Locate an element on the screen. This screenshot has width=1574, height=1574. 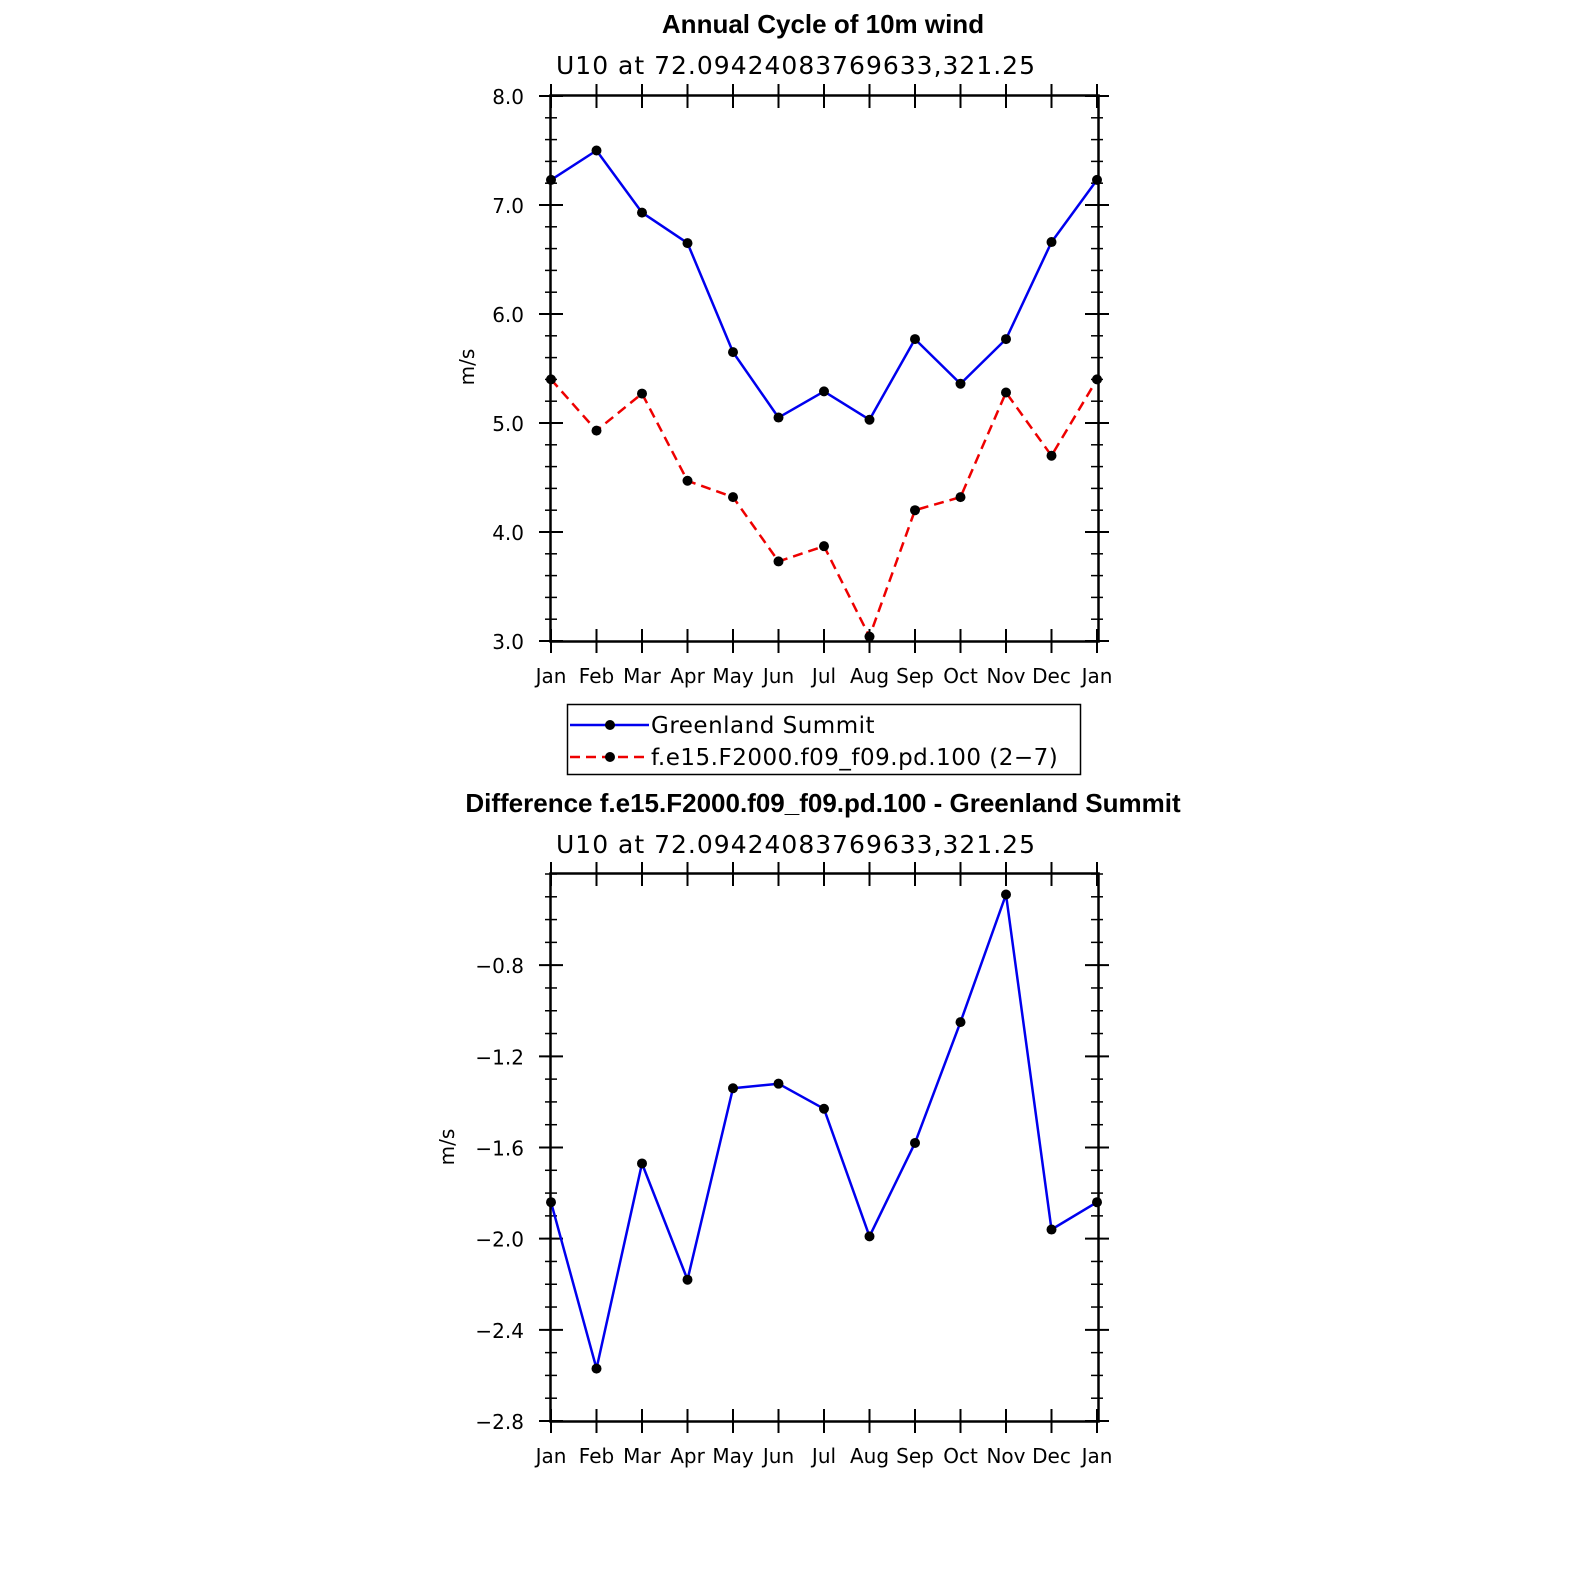
y-tick-label: 8.0 is located at coordinates (508, 97).